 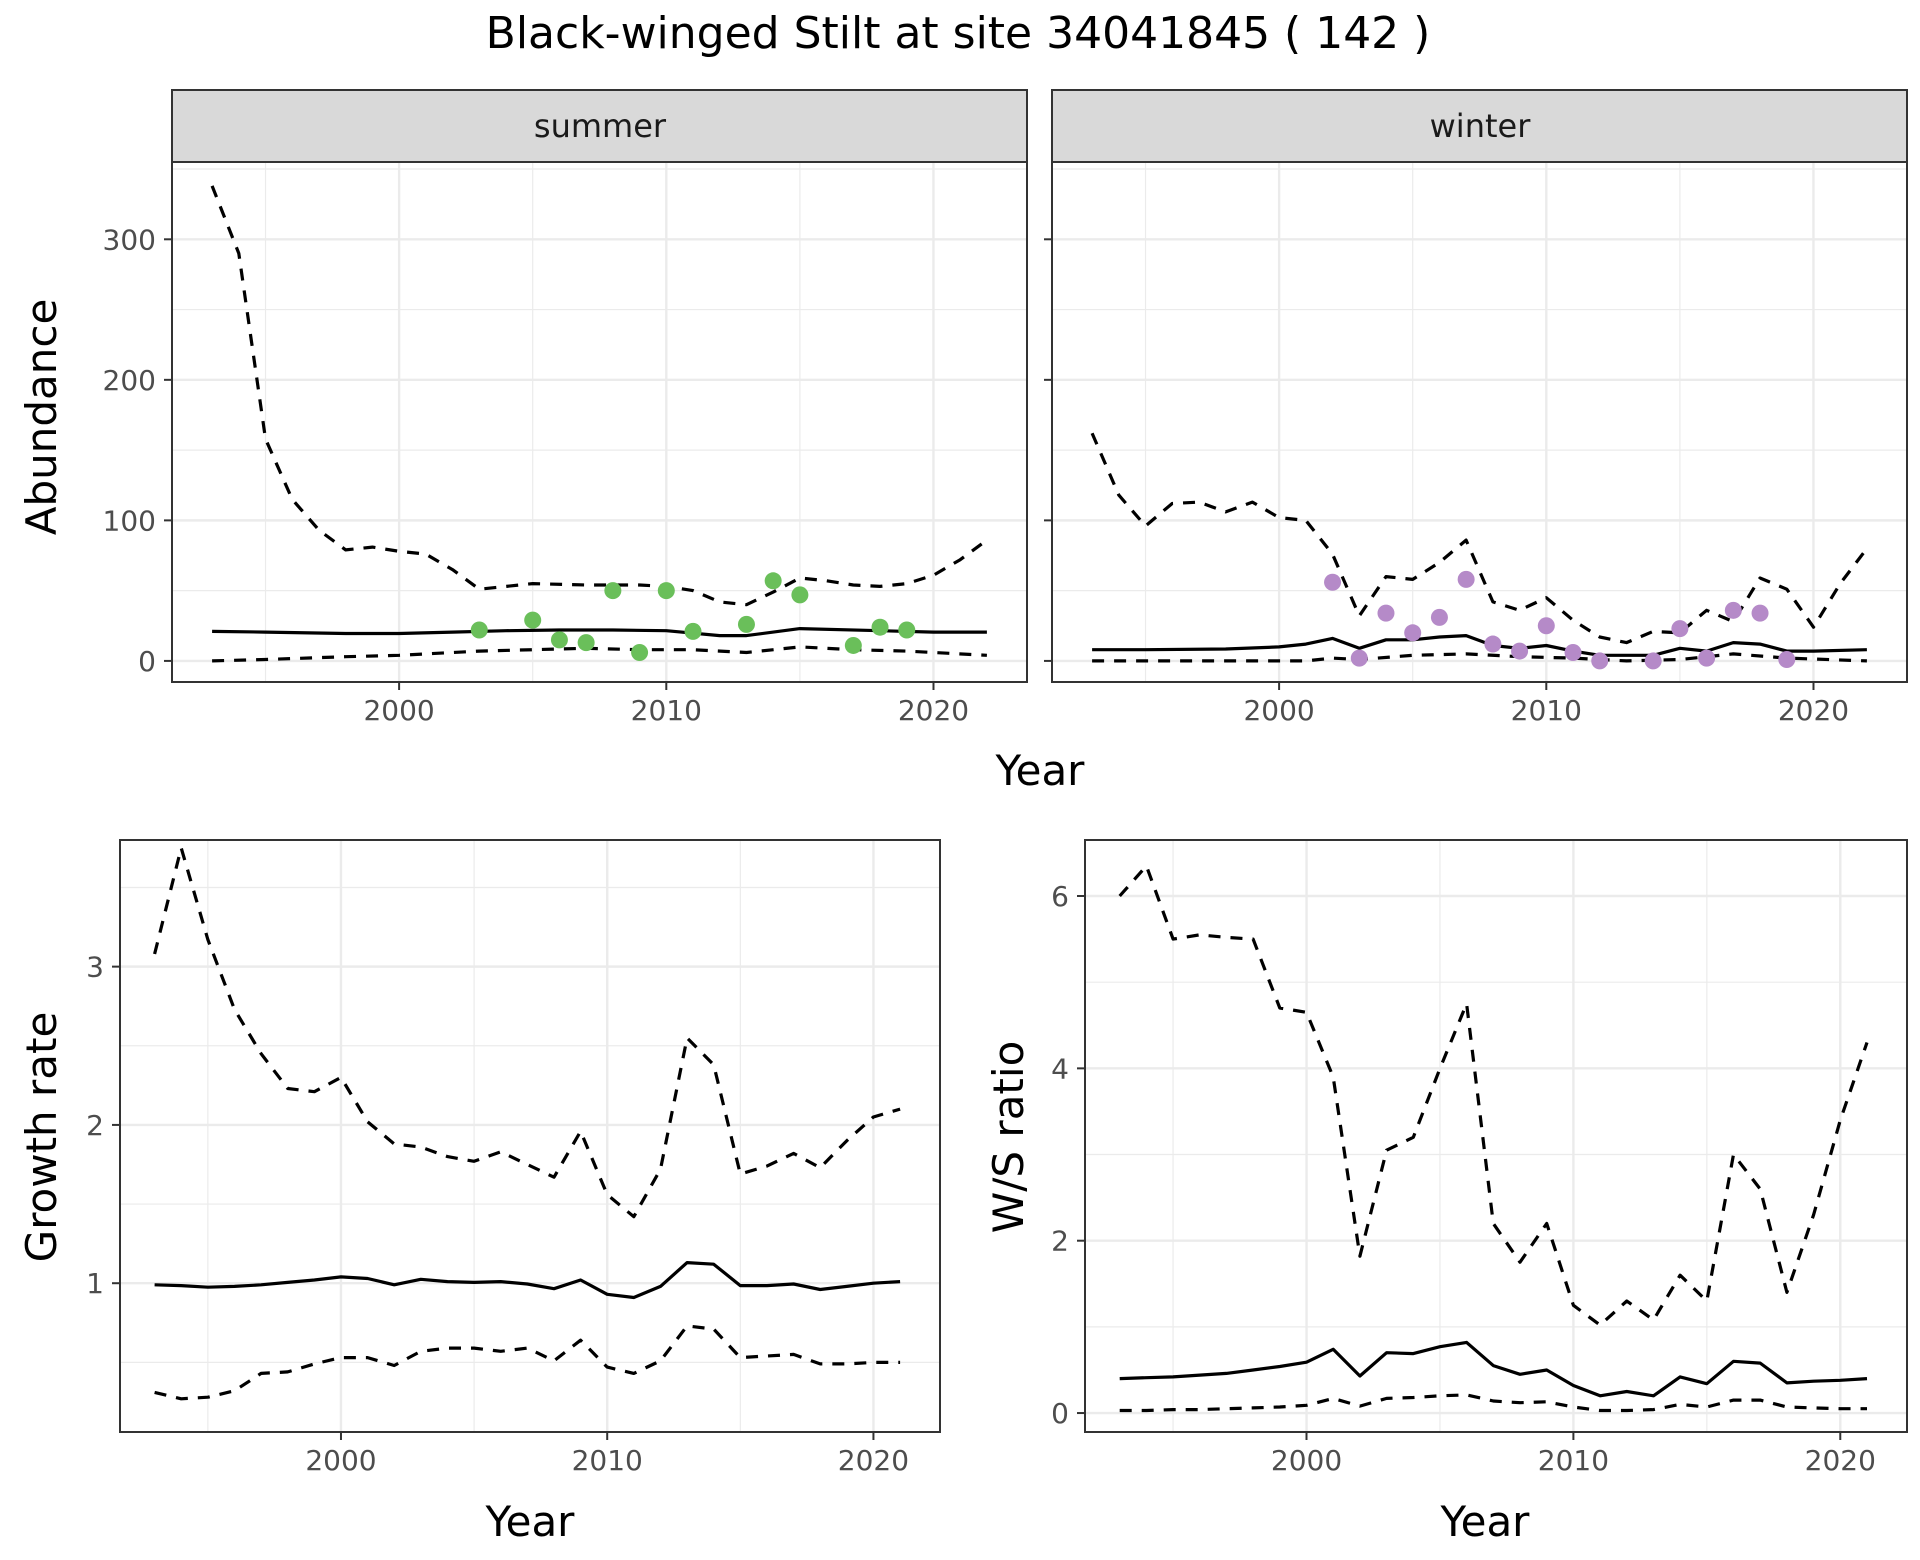 I want to click on summer-y-tick-label: 300, so click(x=129, y=239).